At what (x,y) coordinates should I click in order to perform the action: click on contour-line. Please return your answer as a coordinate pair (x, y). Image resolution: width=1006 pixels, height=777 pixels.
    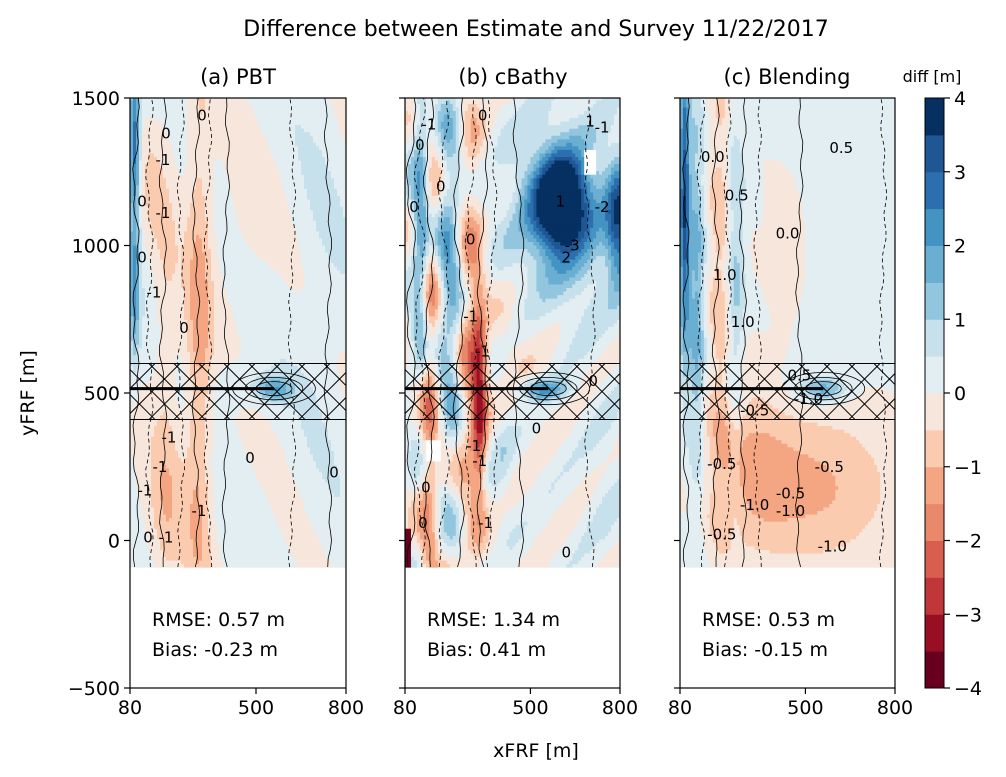
    Looking at the image, I should click on (590, 333).